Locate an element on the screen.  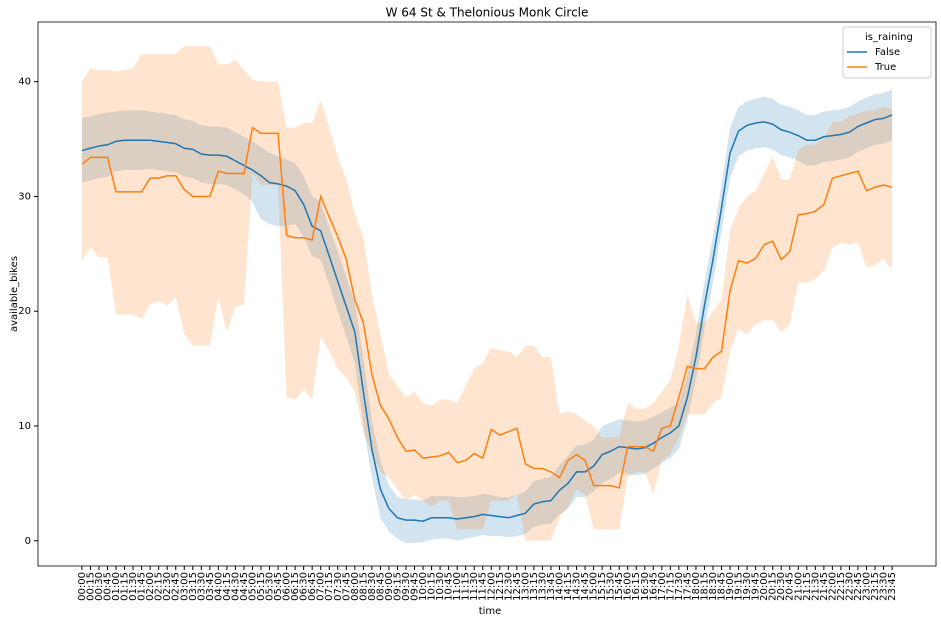
legend-label: False is located at coordinates (887, 52).